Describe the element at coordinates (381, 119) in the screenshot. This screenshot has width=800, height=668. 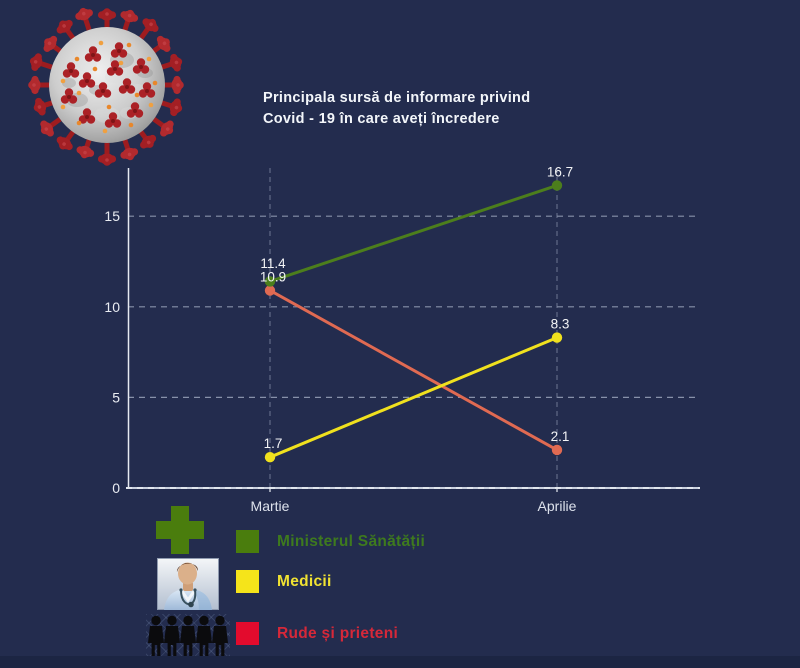
I see `chart-title-line2: Covid - 19 în care aveți încredere` at that location.